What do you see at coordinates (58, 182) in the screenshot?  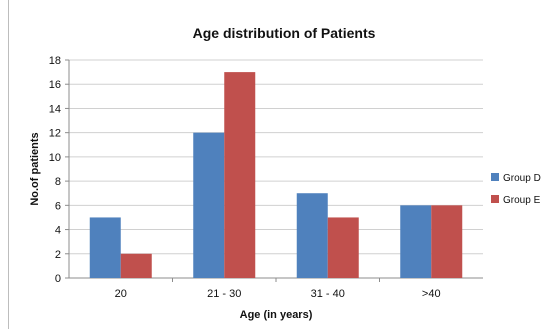 I see `y-tick-label: 8` at bounding box center [58, 182].